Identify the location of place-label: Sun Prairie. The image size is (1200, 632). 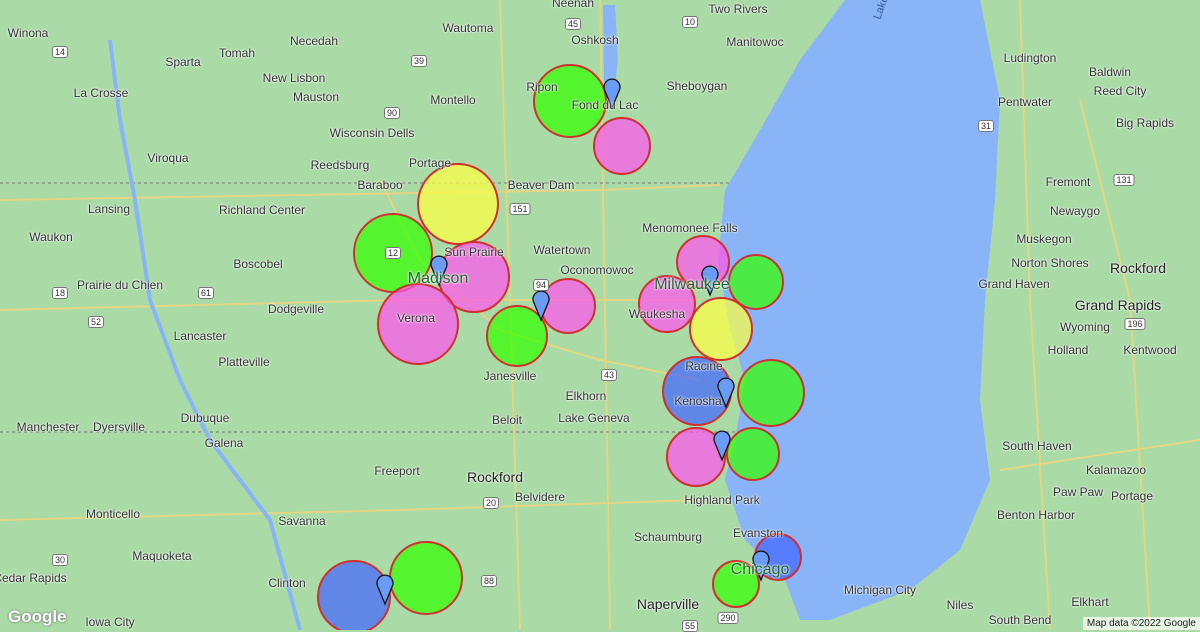
(474, 252).